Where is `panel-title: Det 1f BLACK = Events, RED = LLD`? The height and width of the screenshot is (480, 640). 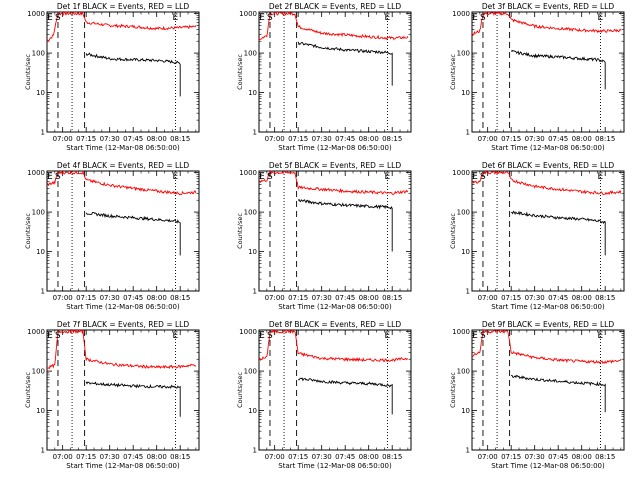
panel-title: Det 1f BLACK = Events, RED = LLD is located at coordinates (123, 6).